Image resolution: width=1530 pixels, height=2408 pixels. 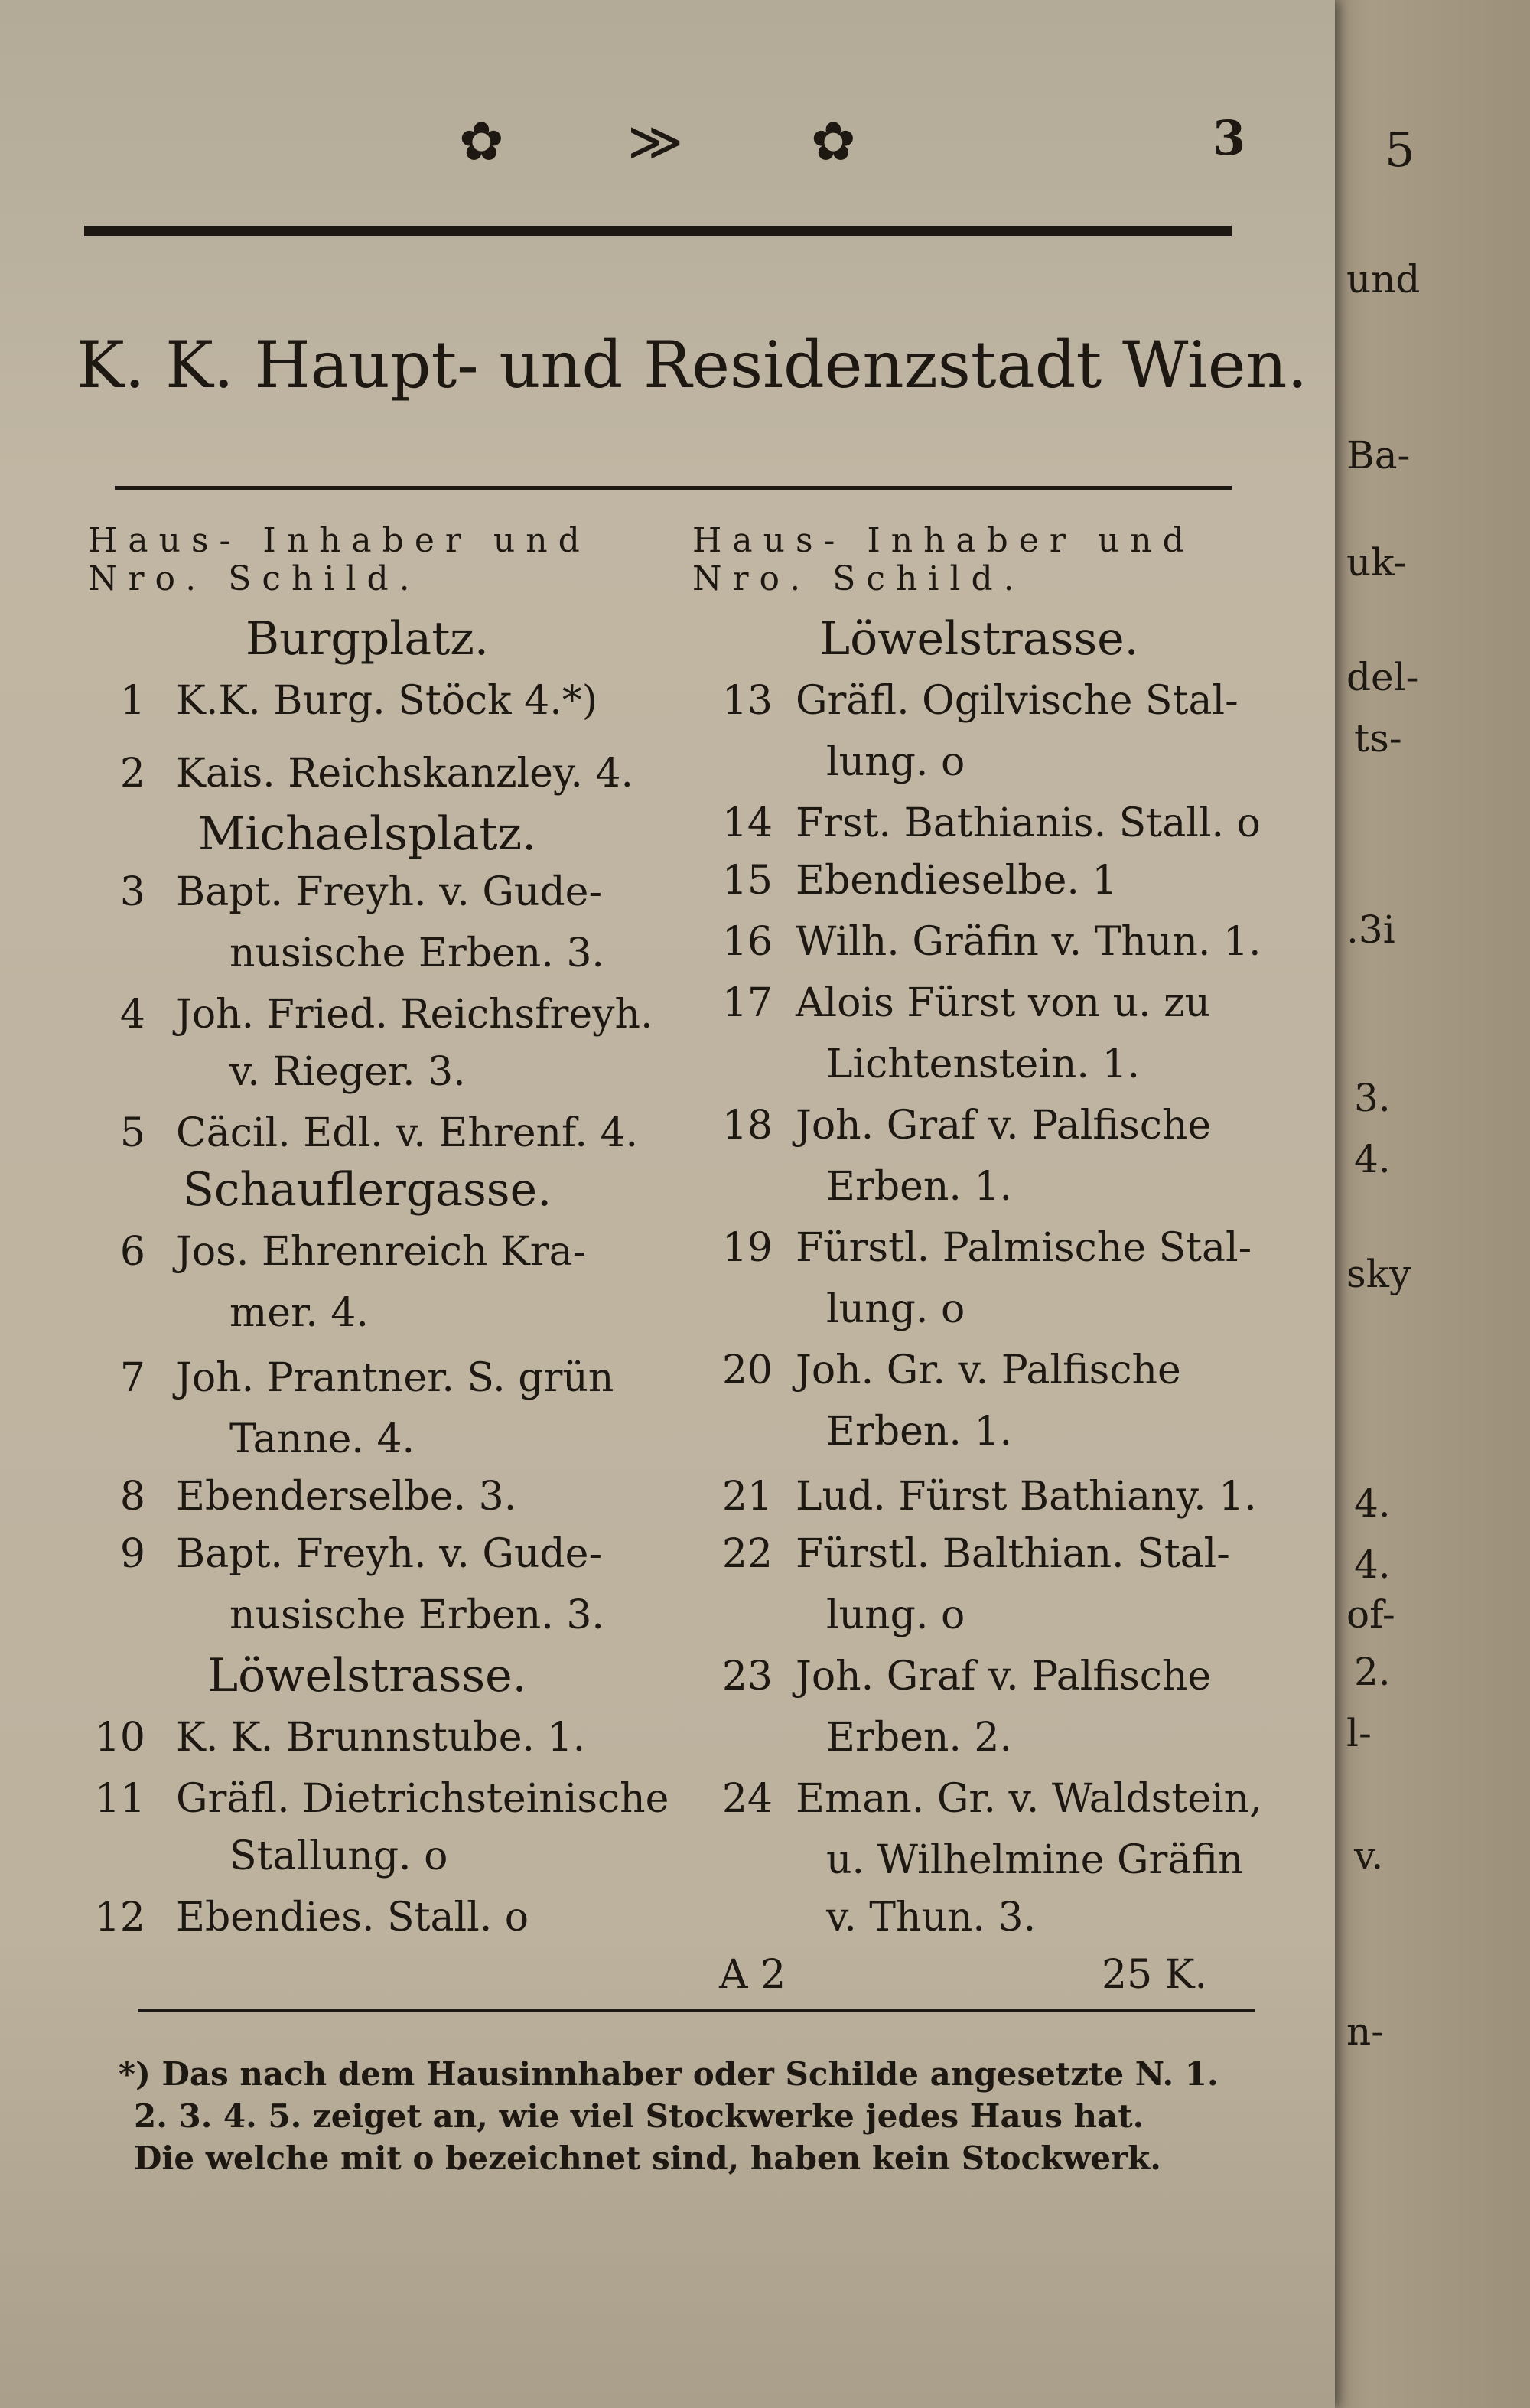 What do you see at coordinates (382, 1252) in the screenshot?
I see `entry-text: Jos. Ehrenreich Kra-` at bounding box center [382, 1252].